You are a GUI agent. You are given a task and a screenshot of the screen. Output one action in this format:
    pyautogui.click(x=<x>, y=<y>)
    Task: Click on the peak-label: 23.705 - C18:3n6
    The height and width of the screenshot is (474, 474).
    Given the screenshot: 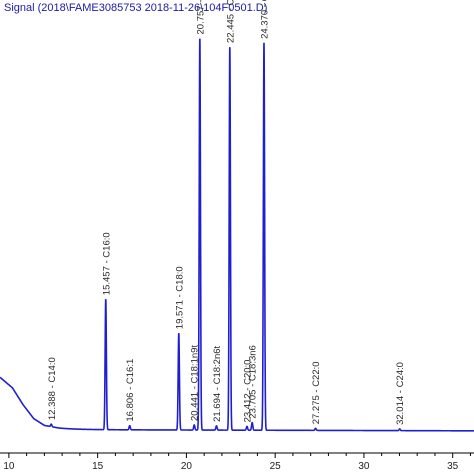 What is the action you would take?
    pyautogui.click(x=253, y=381)
    